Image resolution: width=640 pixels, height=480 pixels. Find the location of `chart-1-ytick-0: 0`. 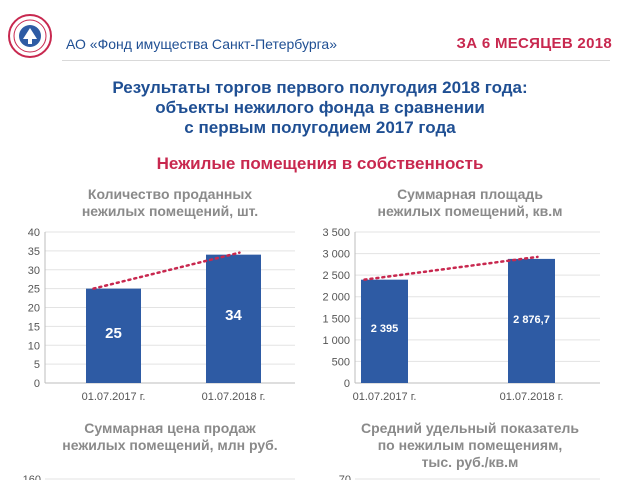

chart-1-ytick-0: 0 is located at coordinates (37, 384).